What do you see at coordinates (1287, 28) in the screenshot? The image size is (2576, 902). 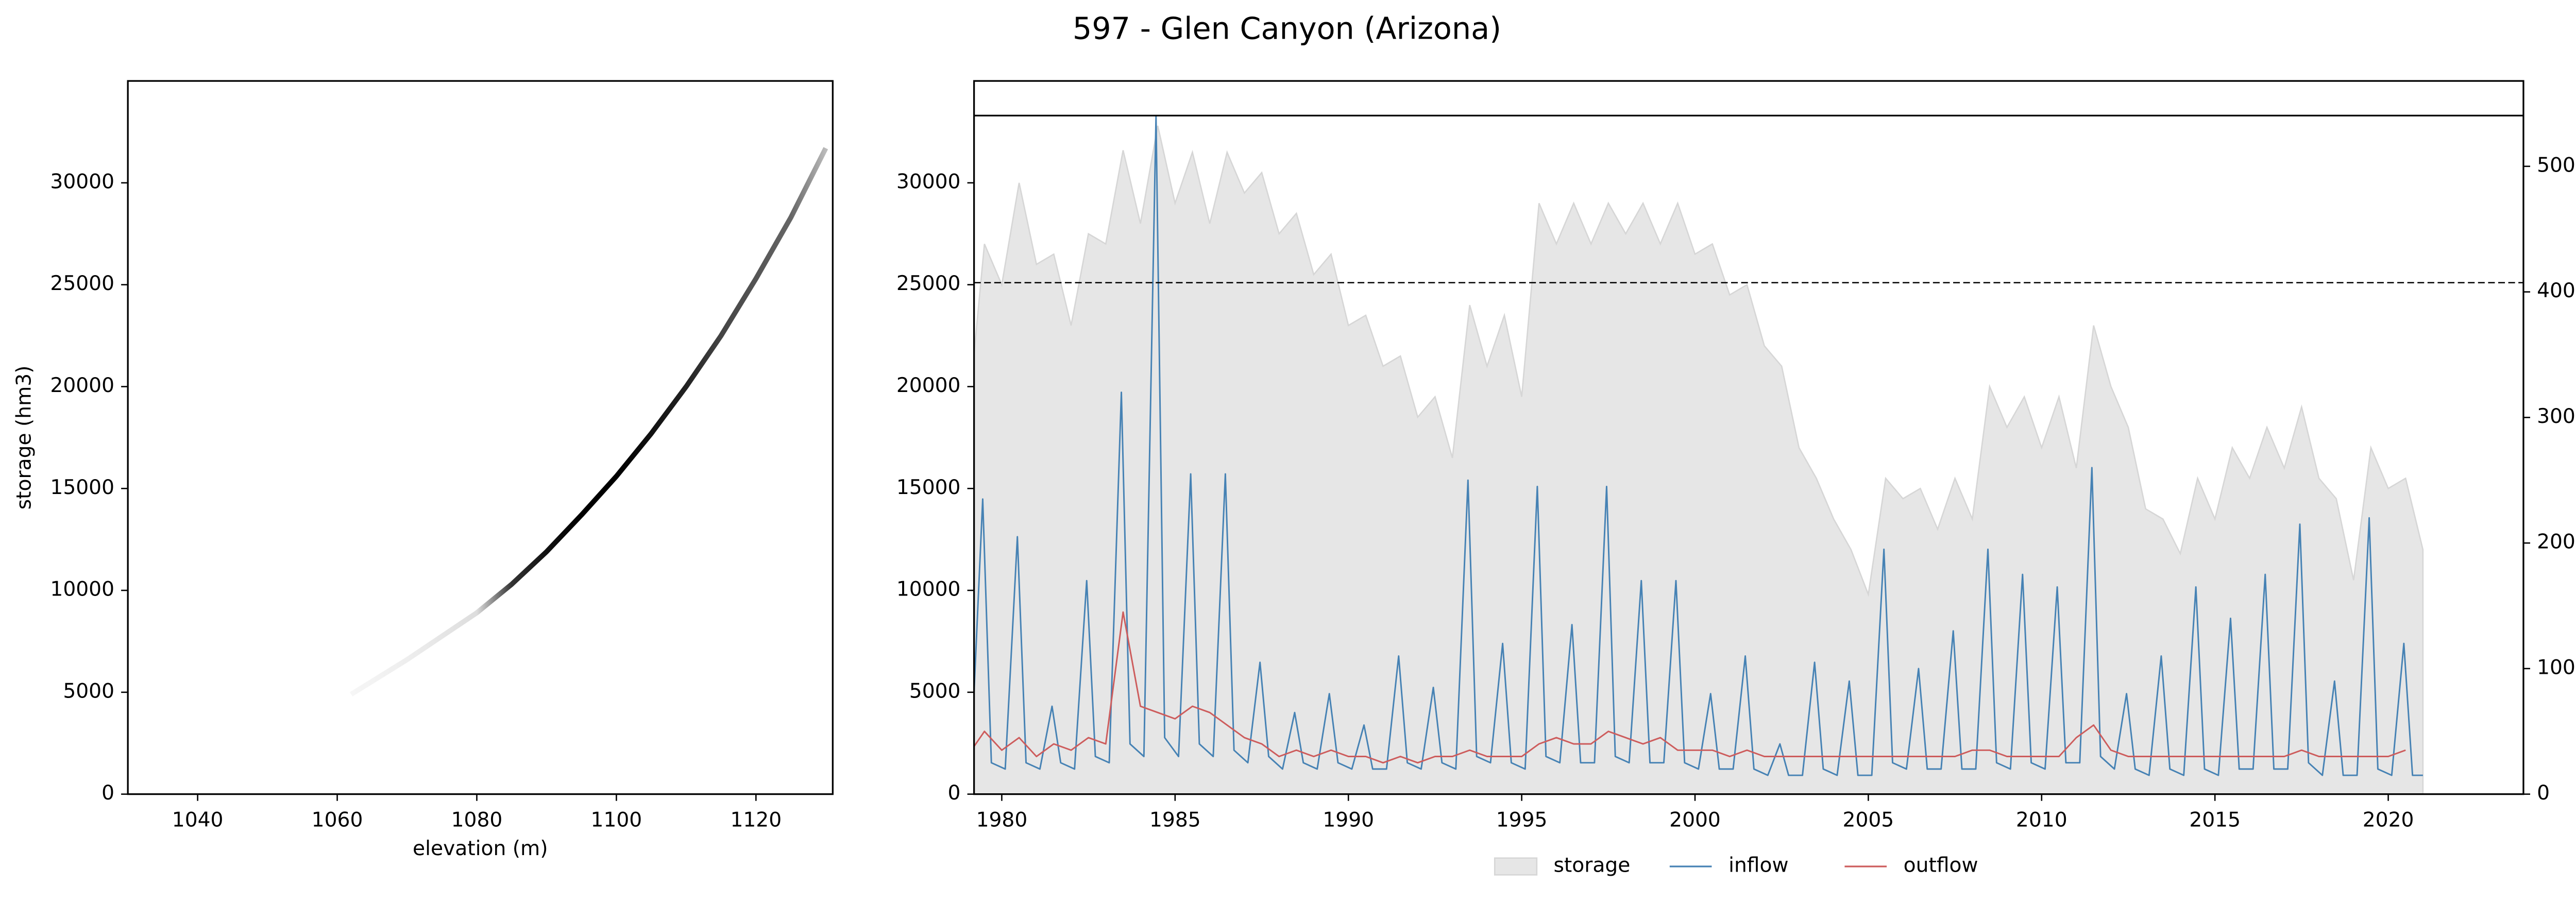 I see `figure-title: 597 - Glen Canyon (Arizona)` at bounding box center [1287, 28].